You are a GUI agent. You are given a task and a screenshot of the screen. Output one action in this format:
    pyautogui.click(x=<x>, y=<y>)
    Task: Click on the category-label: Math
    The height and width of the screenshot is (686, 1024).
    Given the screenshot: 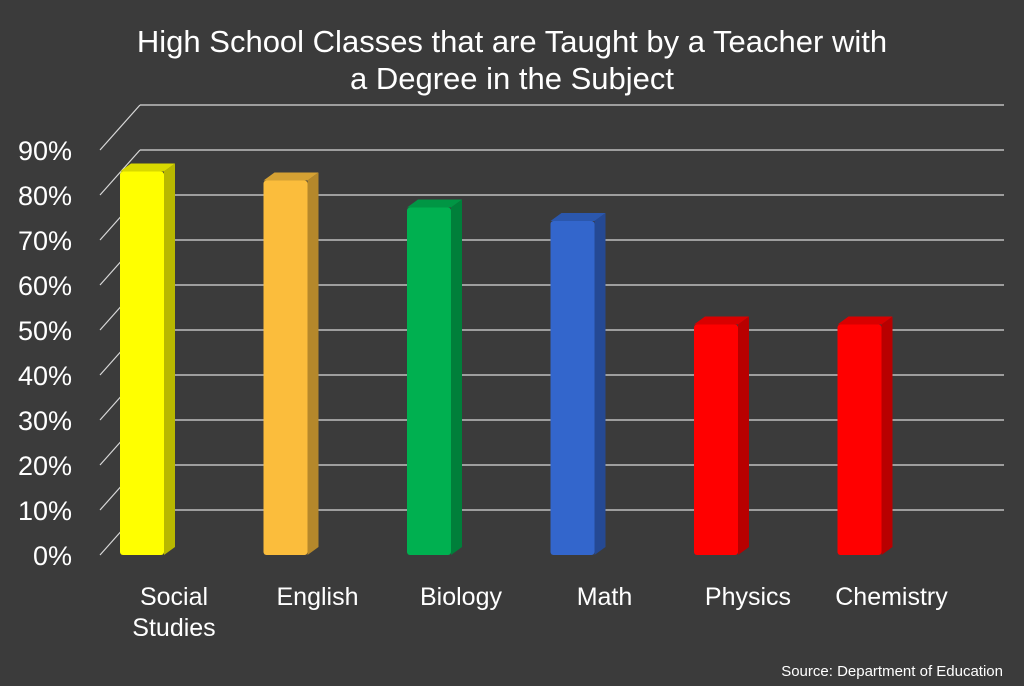 What is the action you would take?
    pyautogui.click(x=605, y=597)
    